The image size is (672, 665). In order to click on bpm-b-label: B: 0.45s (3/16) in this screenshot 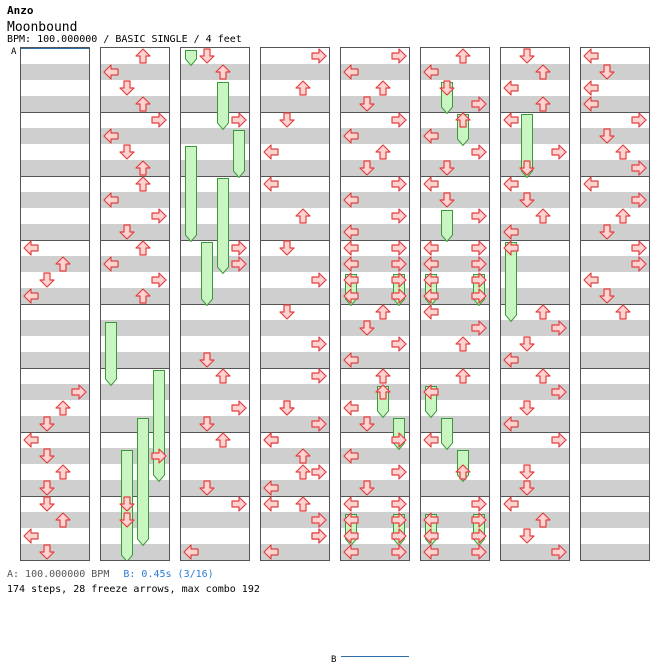, I will do `click(168, 574)`.